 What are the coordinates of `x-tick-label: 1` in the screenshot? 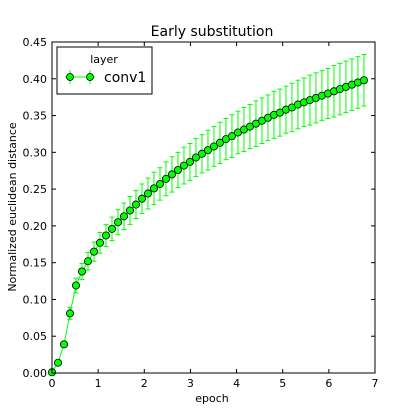 It's located at (98, 383).